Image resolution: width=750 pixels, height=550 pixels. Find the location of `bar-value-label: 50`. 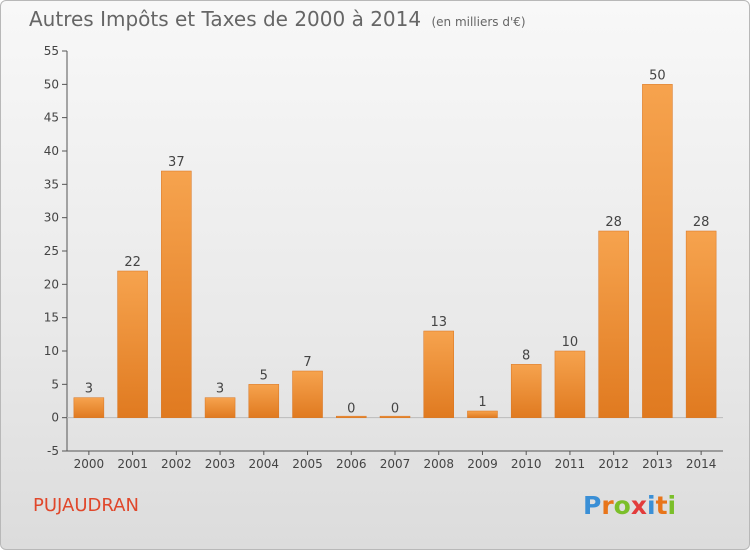

bar-value-label: 50 is located at coordinates (657, 75).